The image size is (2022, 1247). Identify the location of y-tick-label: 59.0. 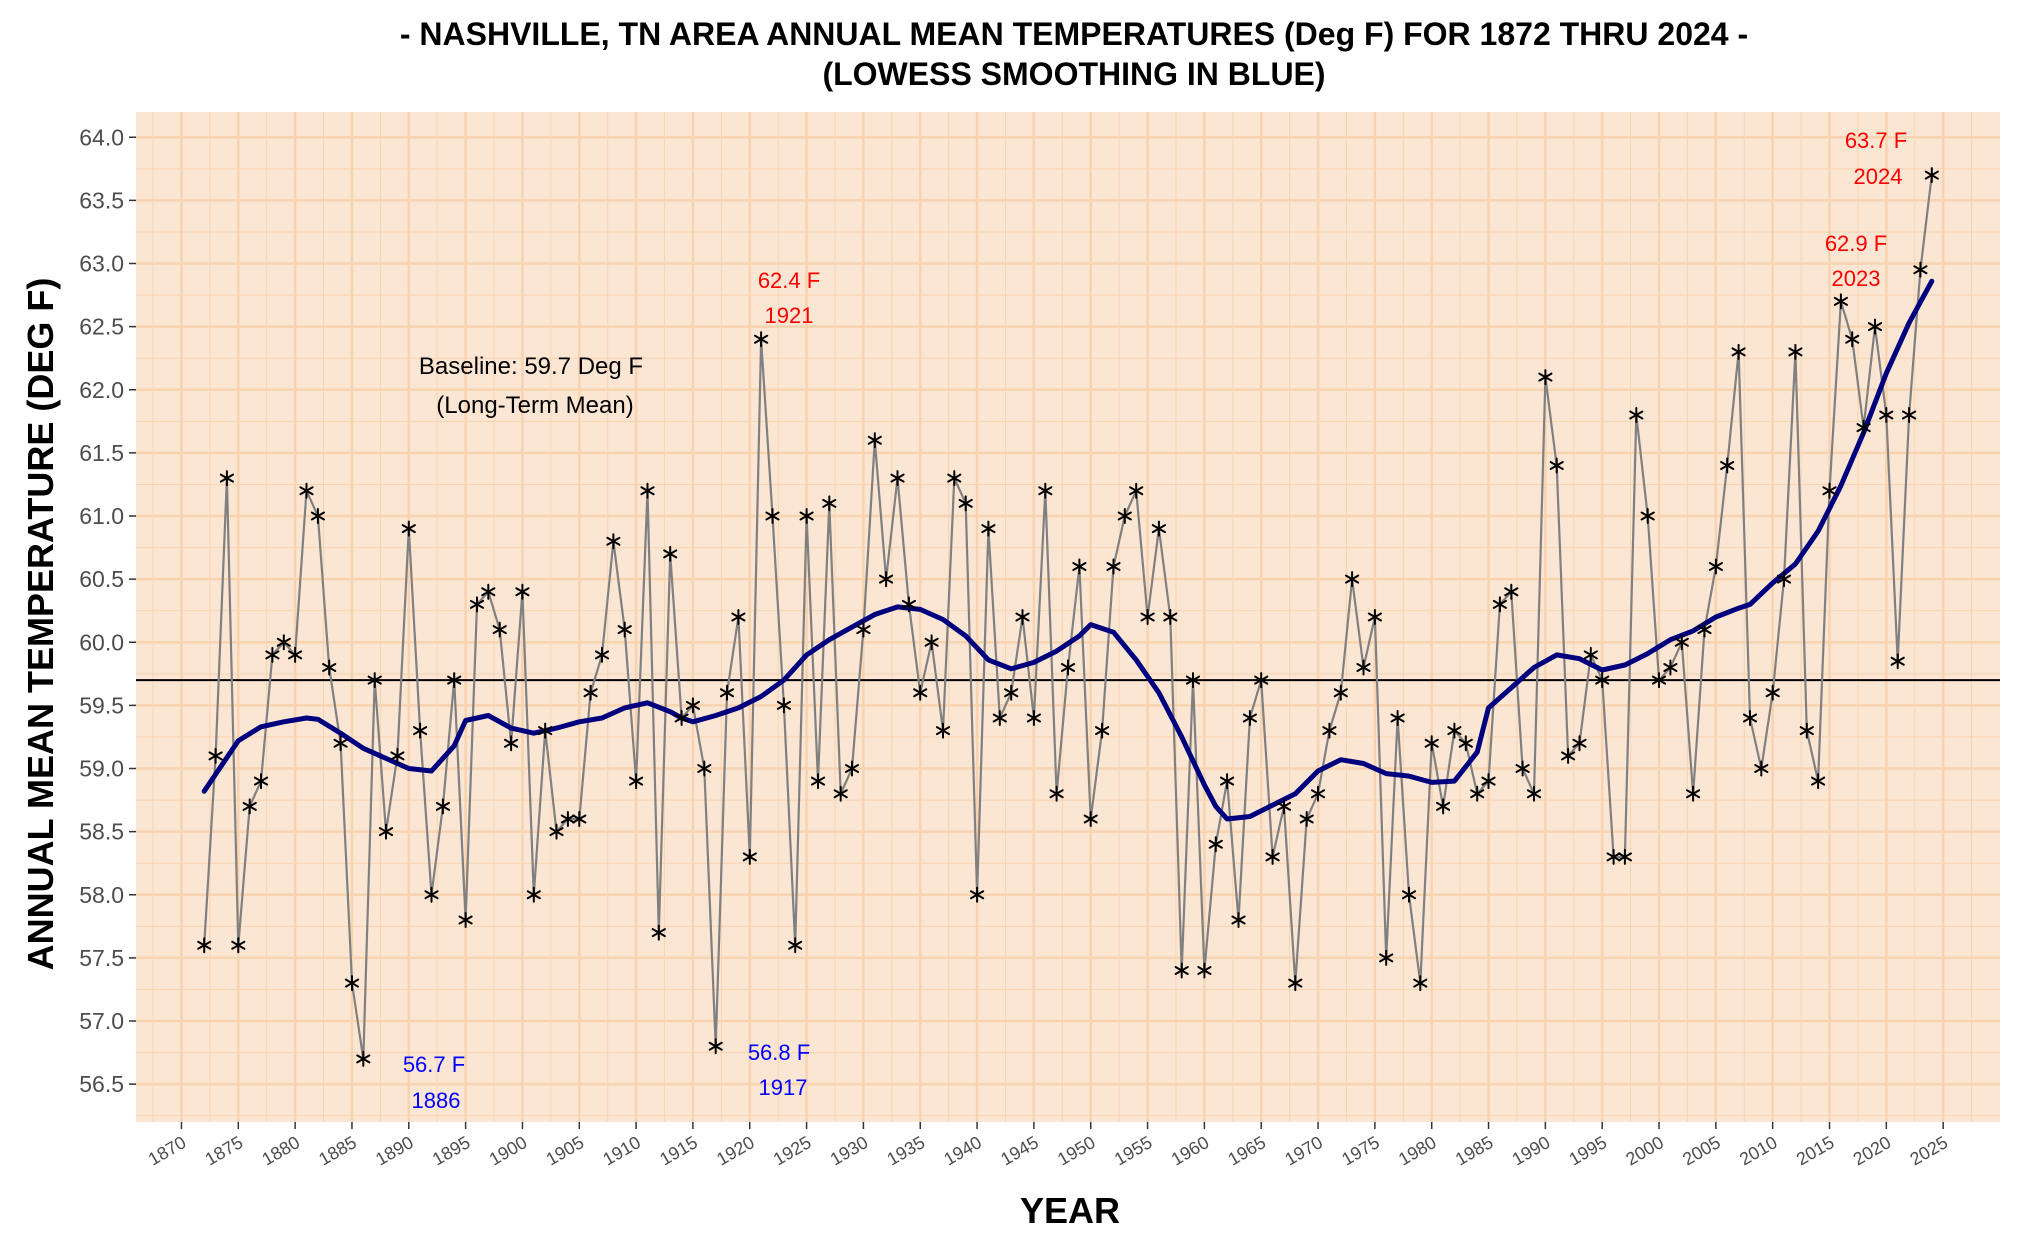
(101, 769).